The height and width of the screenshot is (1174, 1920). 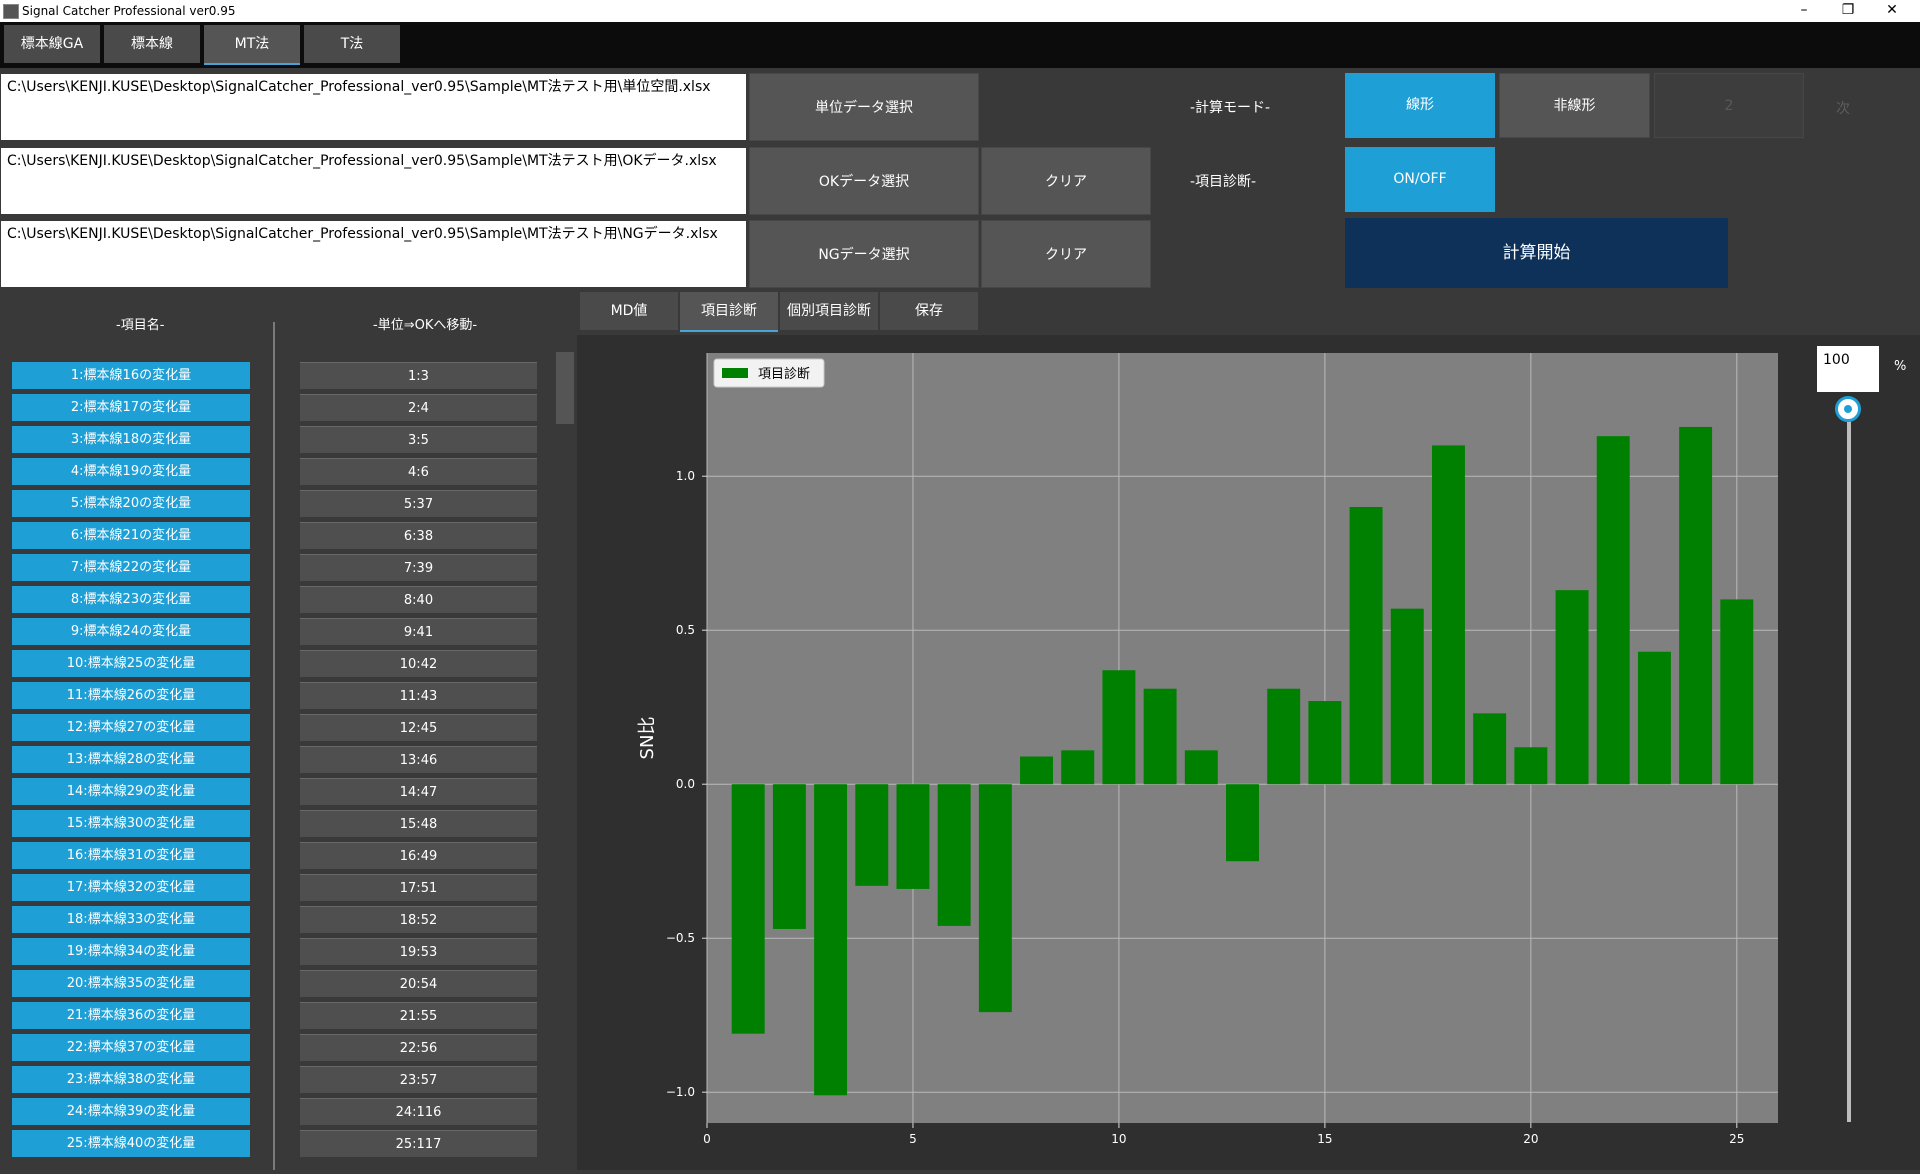 What do you see at coordinates (418, 951) in the screenshot?
I see `pair-item: 19:53` at bounding box center [418, 951].